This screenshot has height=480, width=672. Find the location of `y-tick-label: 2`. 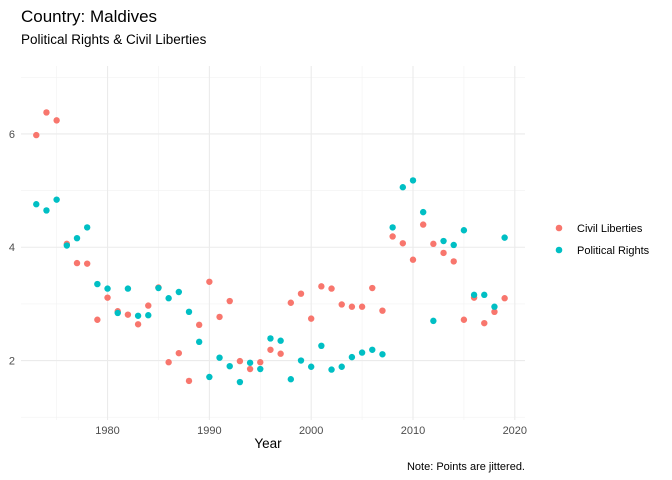

y-tick-label: 2 is located at coordinates (12, 362).